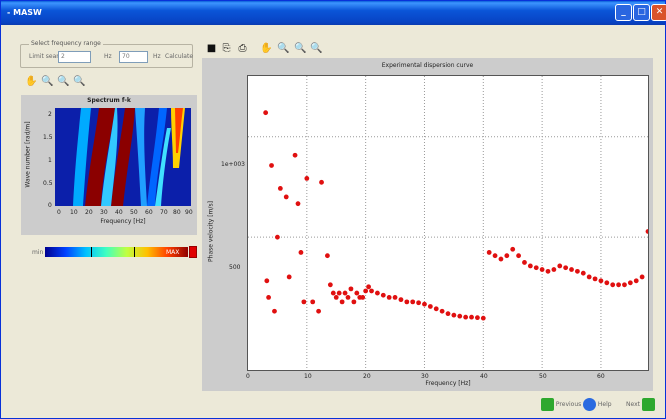 This screenshot has width=666, height=419. I want to click on dispersion-xtick: 30, so click(425, 376).